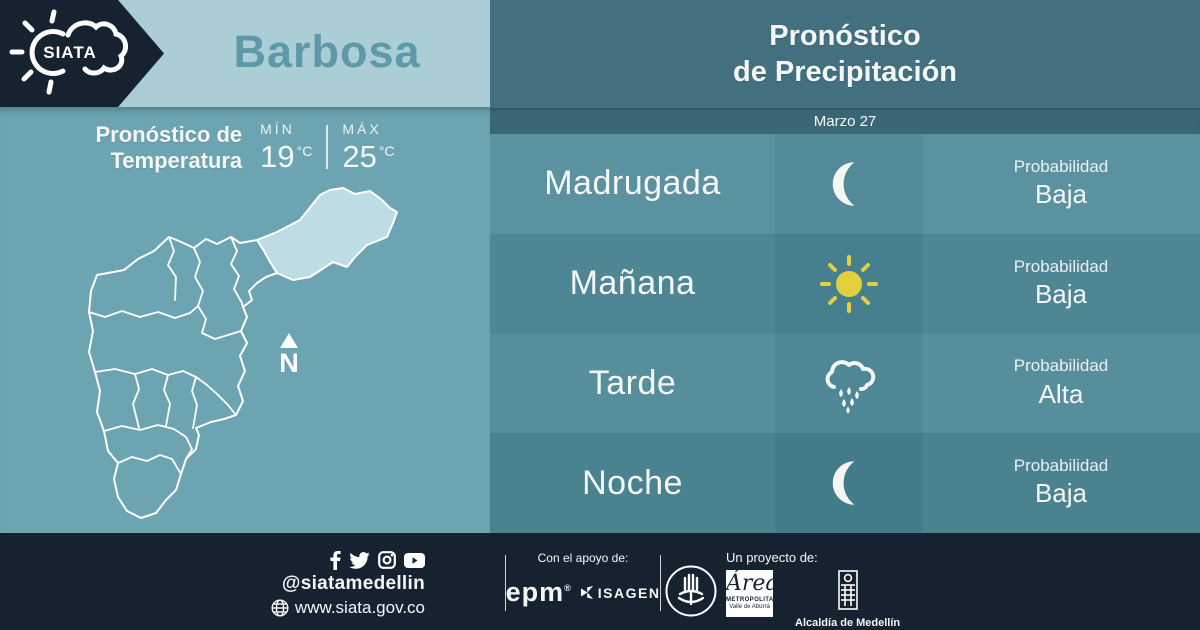 The width and height of the screenshot is (1200, 630). I want to click on siata-logo-text: SIATA, so click(69, 52).